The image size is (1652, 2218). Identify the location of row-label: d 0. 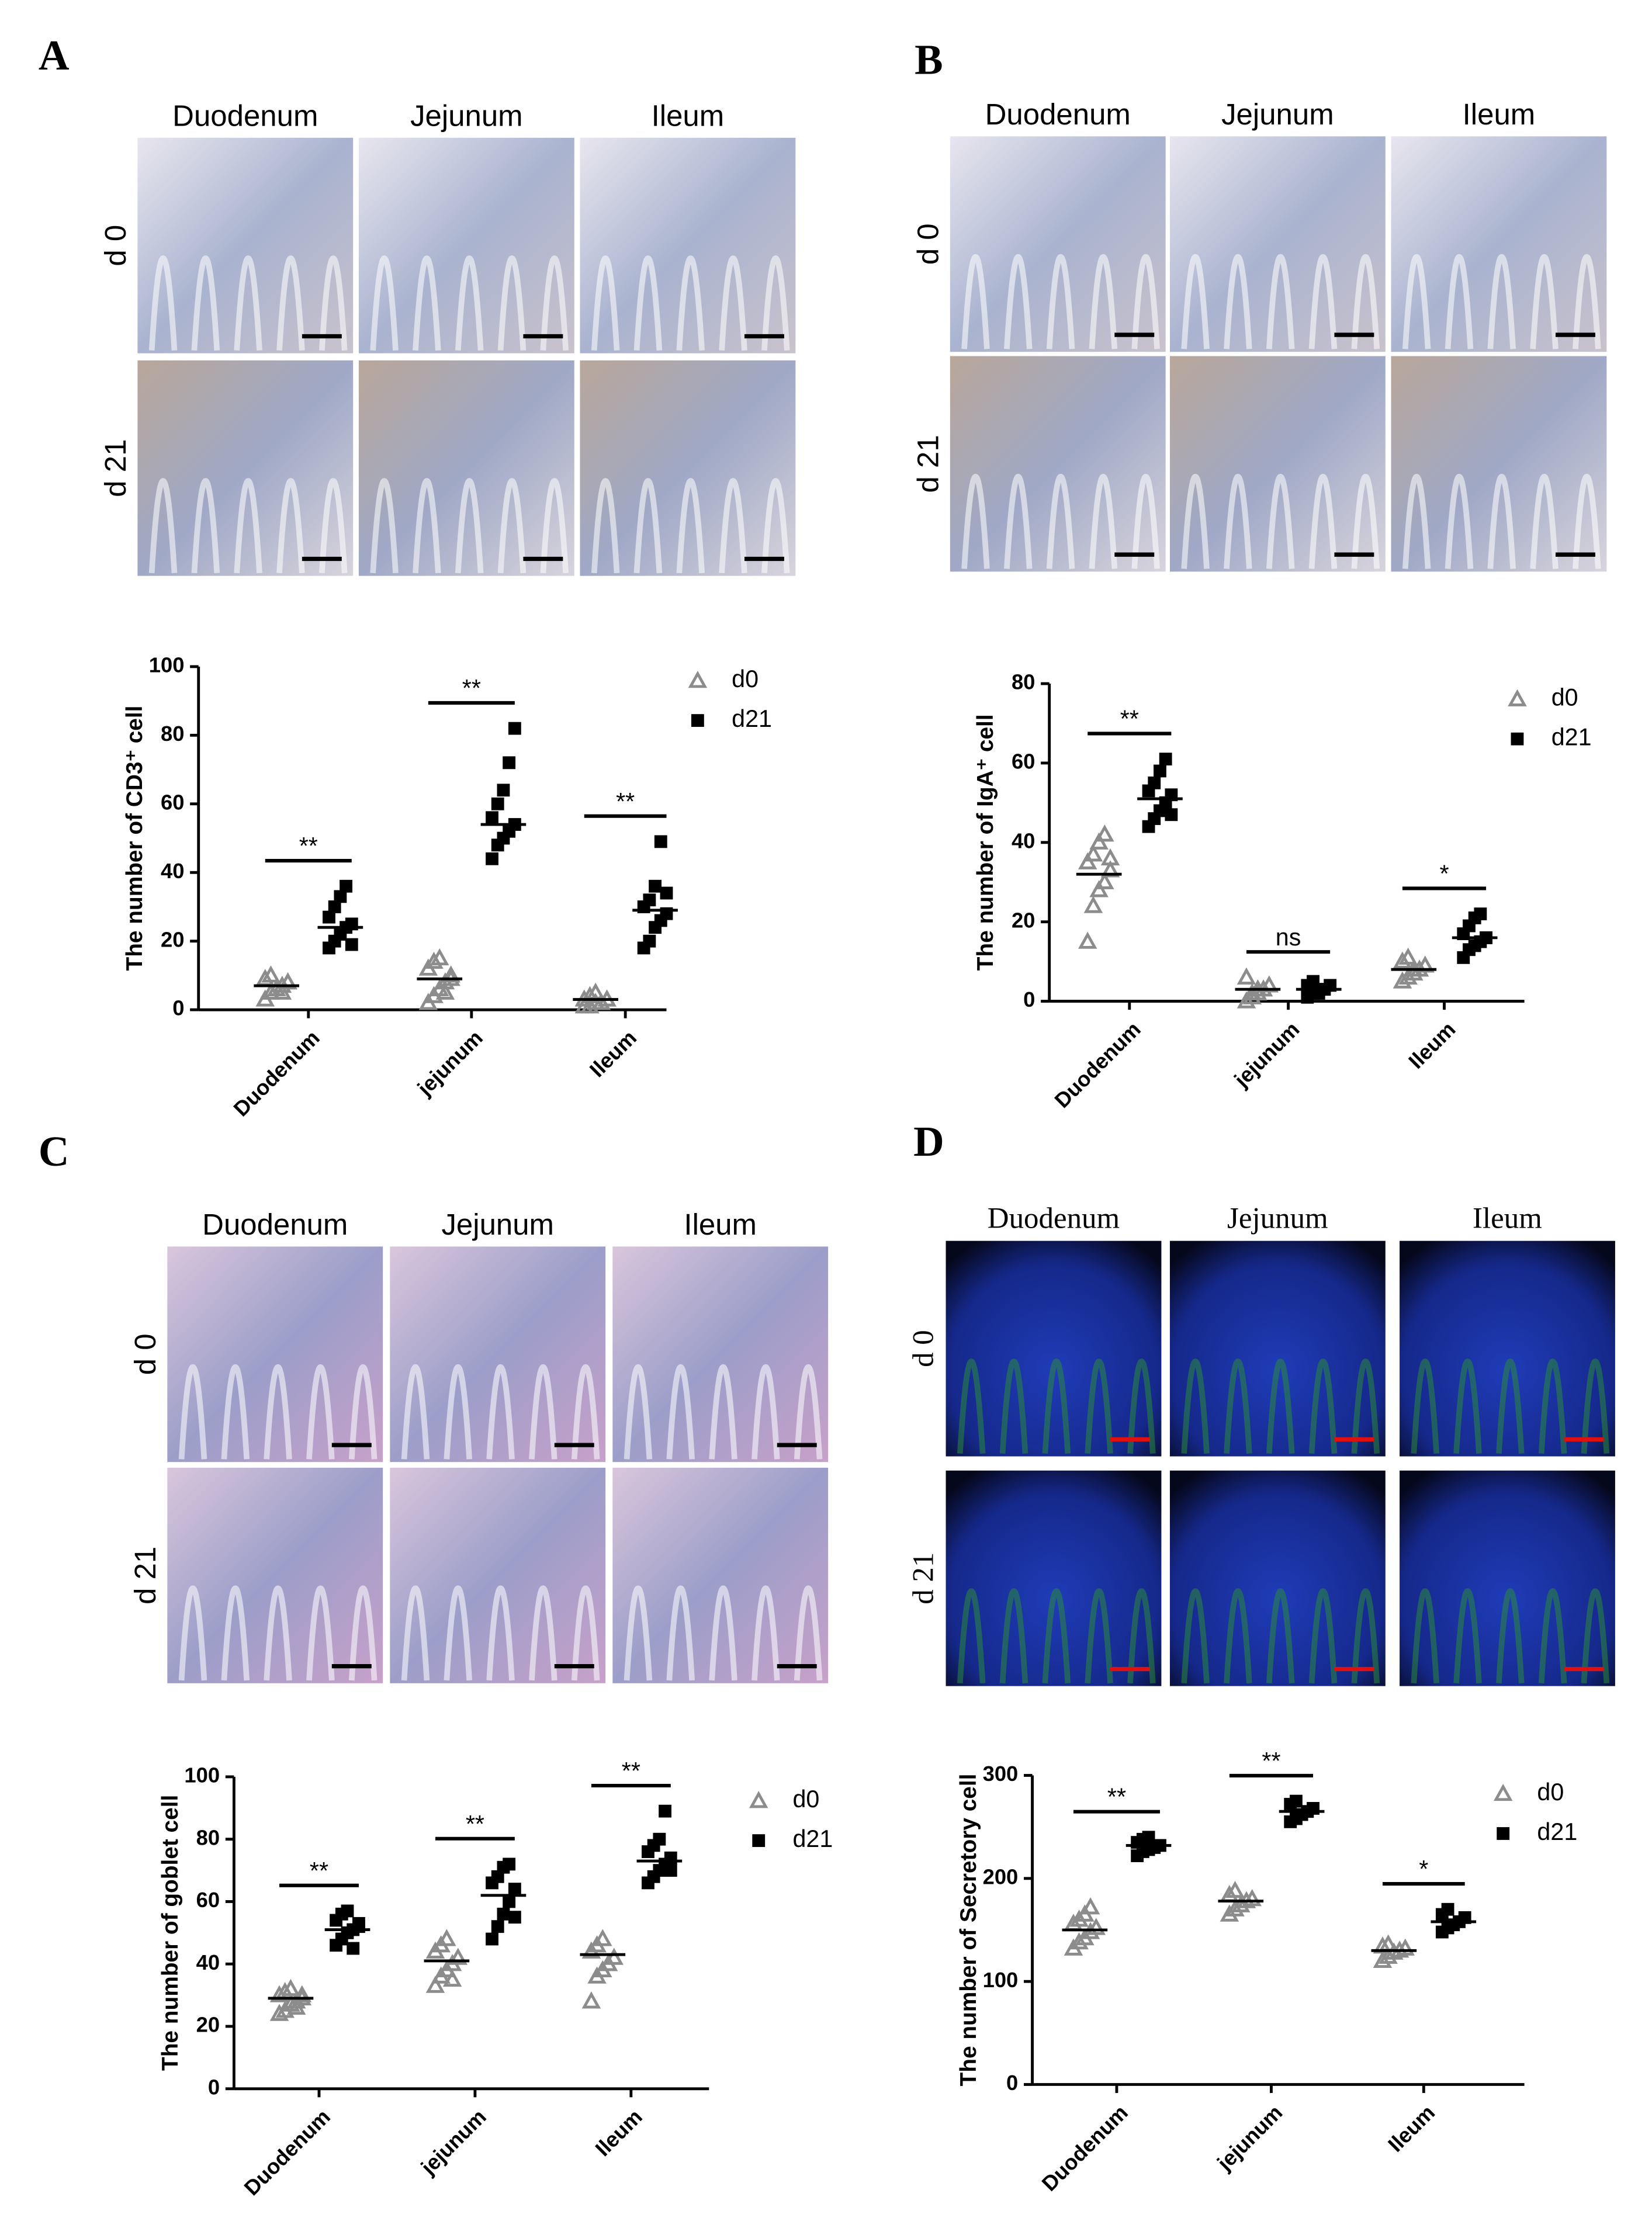
(145, 1354).